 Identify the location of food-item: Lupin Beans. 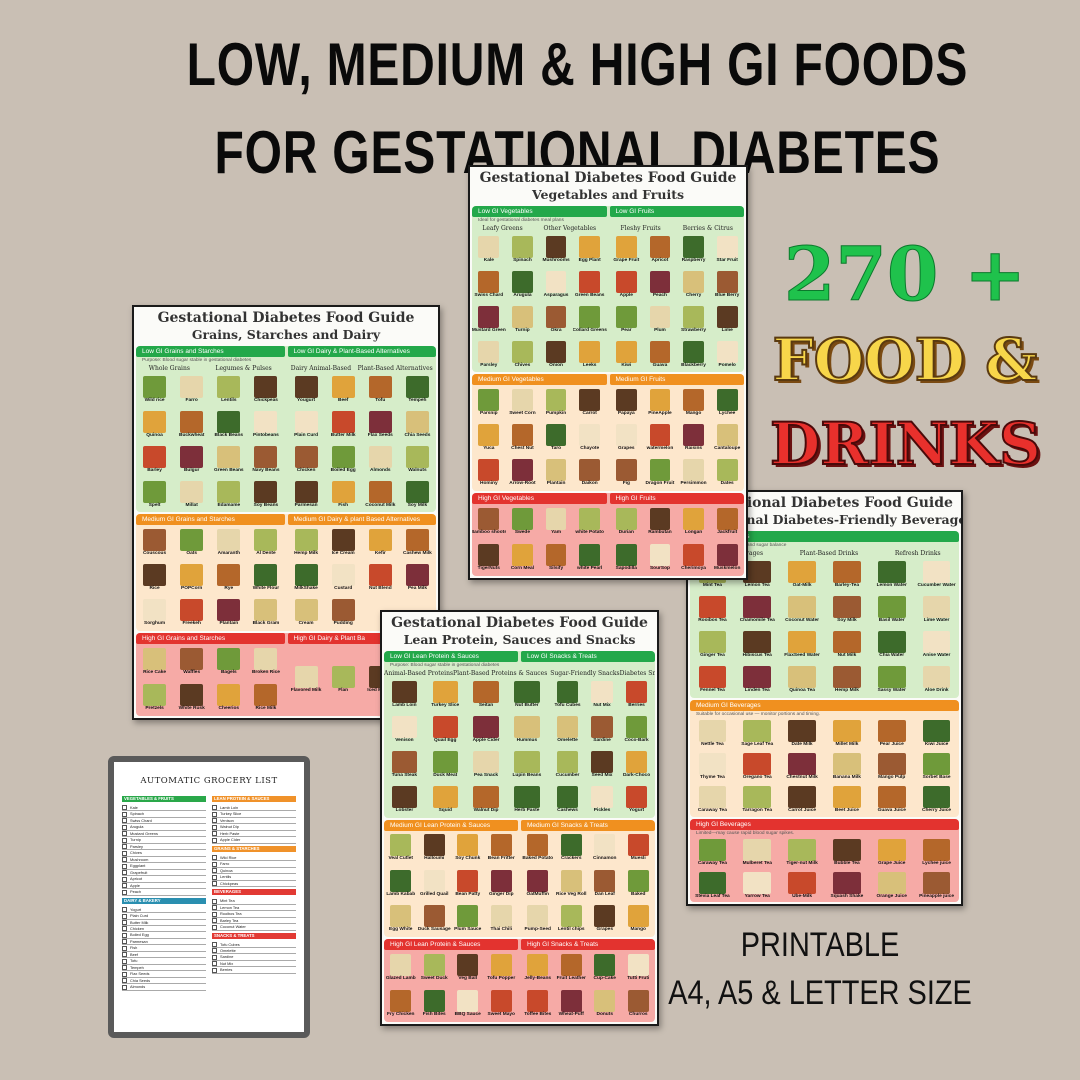
(526, 765).